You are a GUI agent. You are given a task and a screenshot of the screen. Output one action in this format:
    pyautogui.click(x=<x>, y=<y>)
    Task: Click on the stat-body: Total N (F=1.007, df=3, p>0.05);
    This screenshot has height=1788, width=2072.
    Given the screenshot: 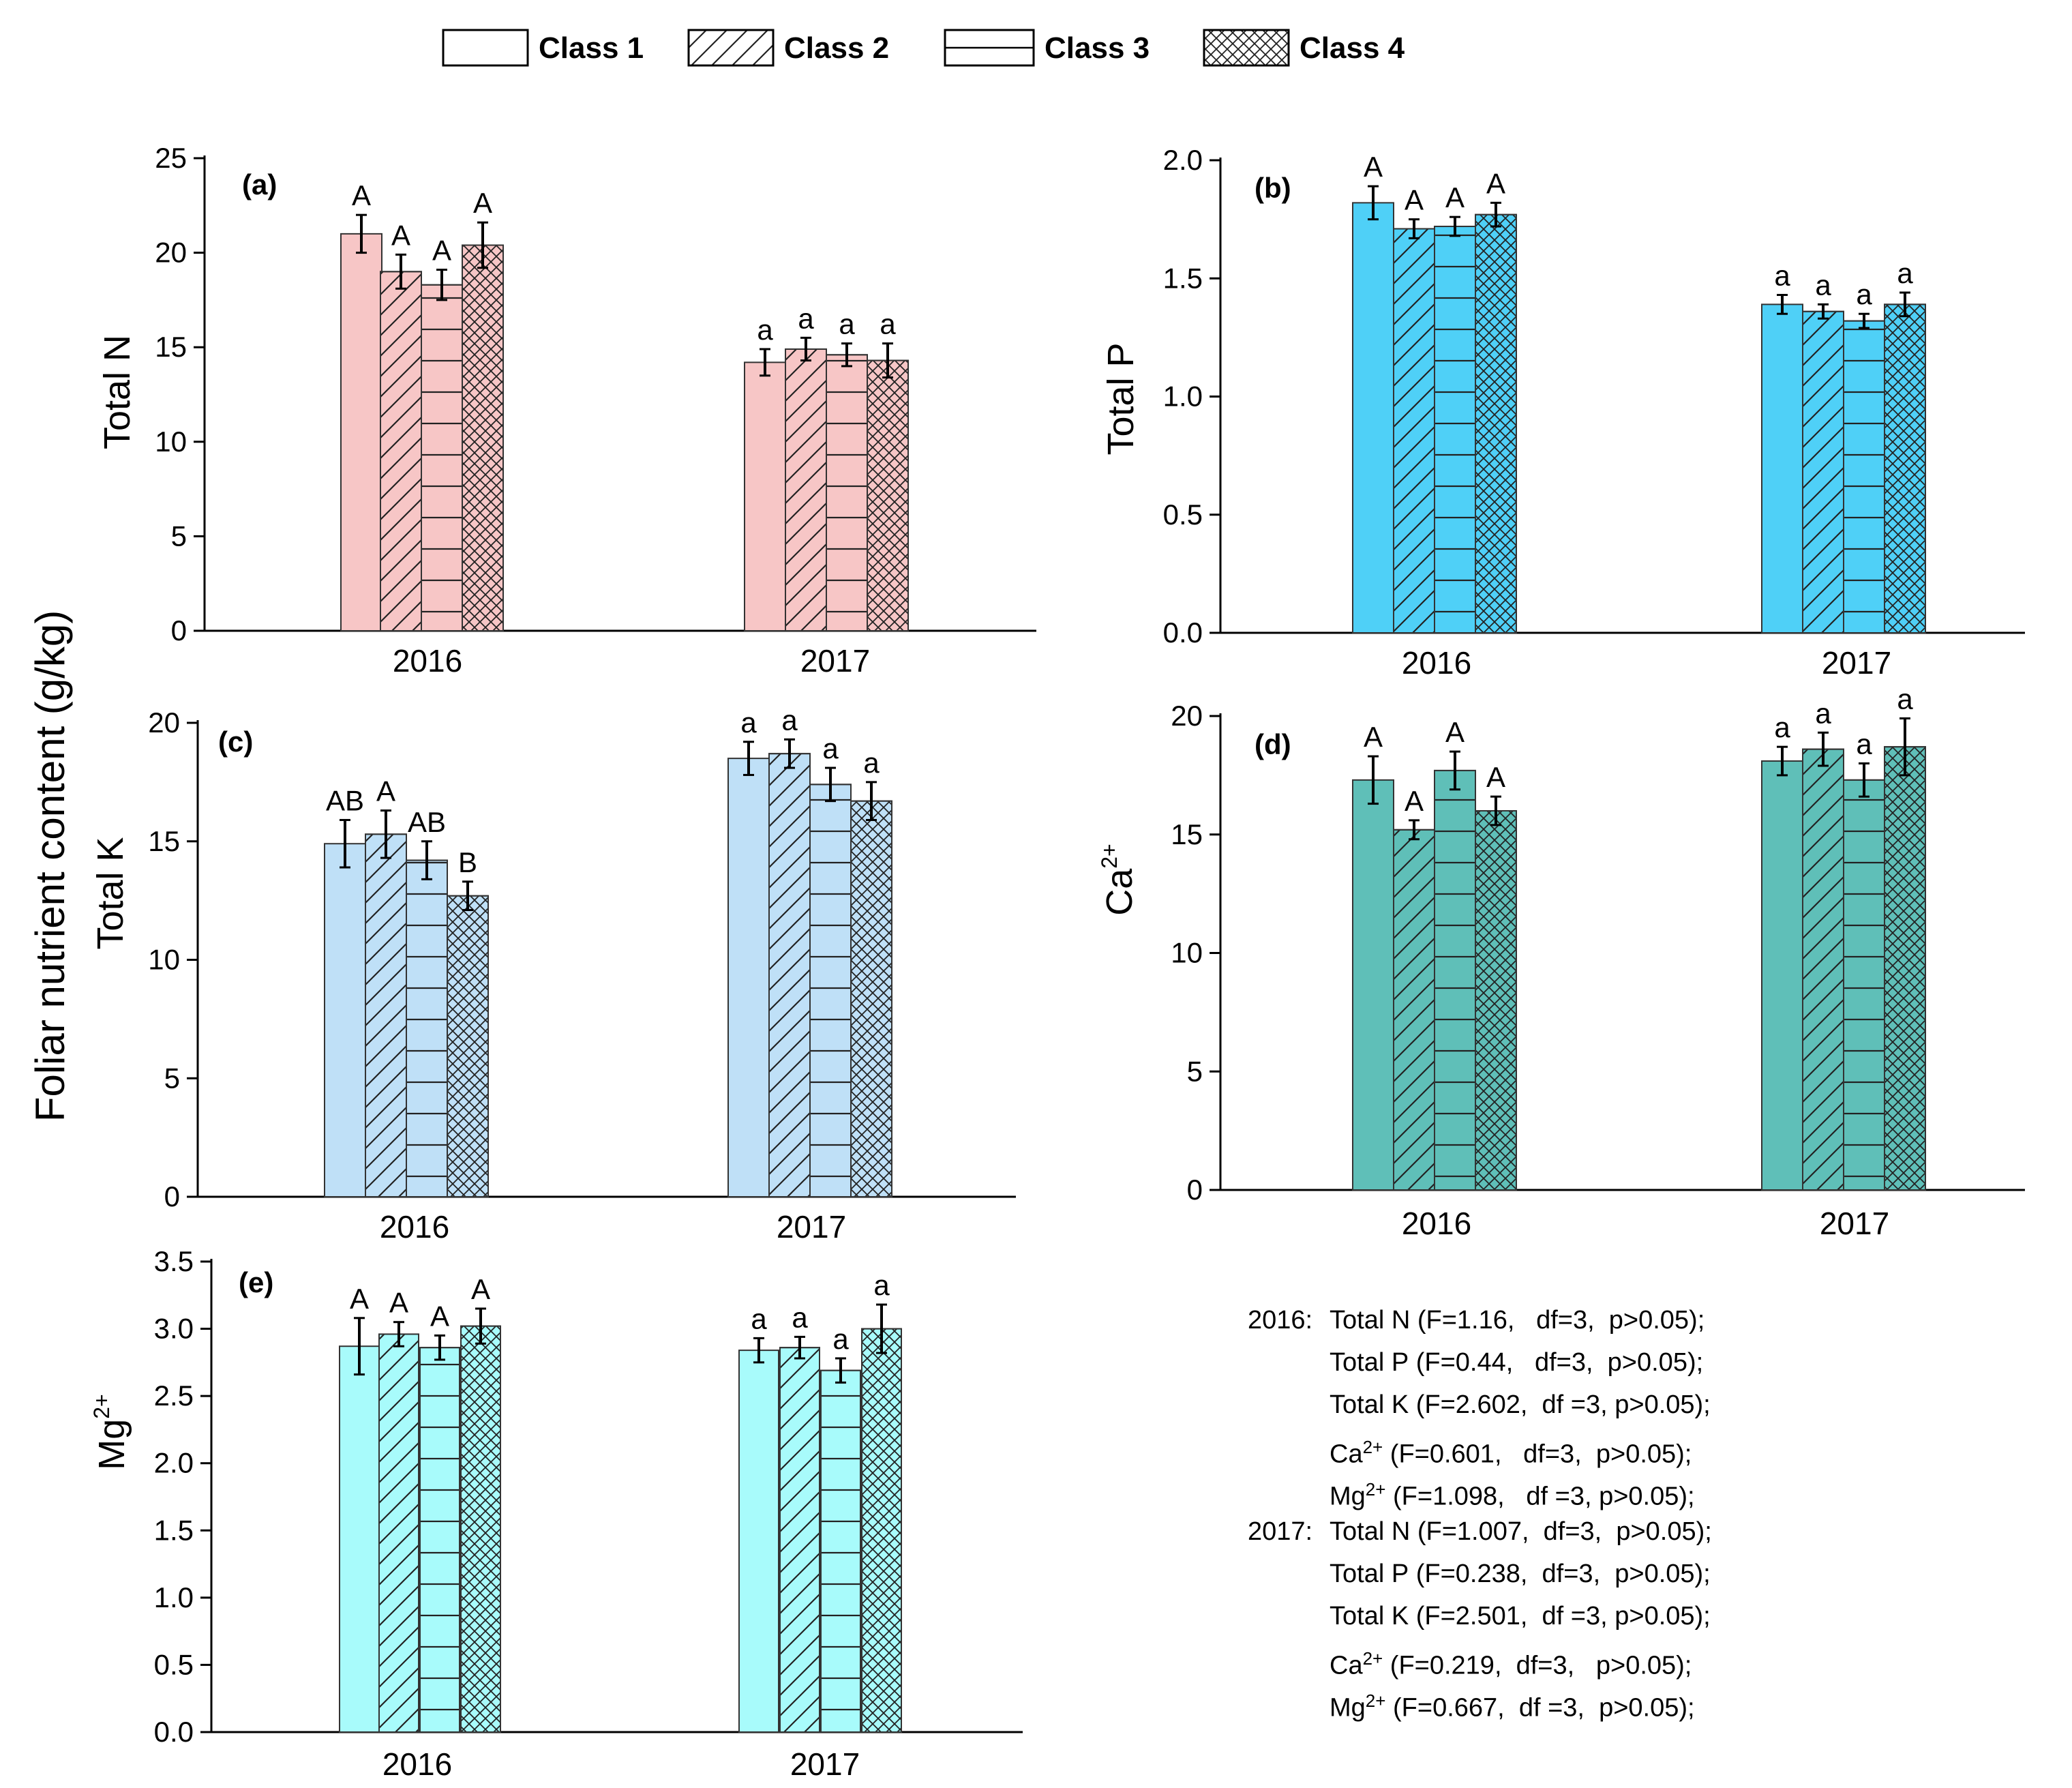 What is the action you would take?
    pyautogui.click(x=1521, y=1531)
    